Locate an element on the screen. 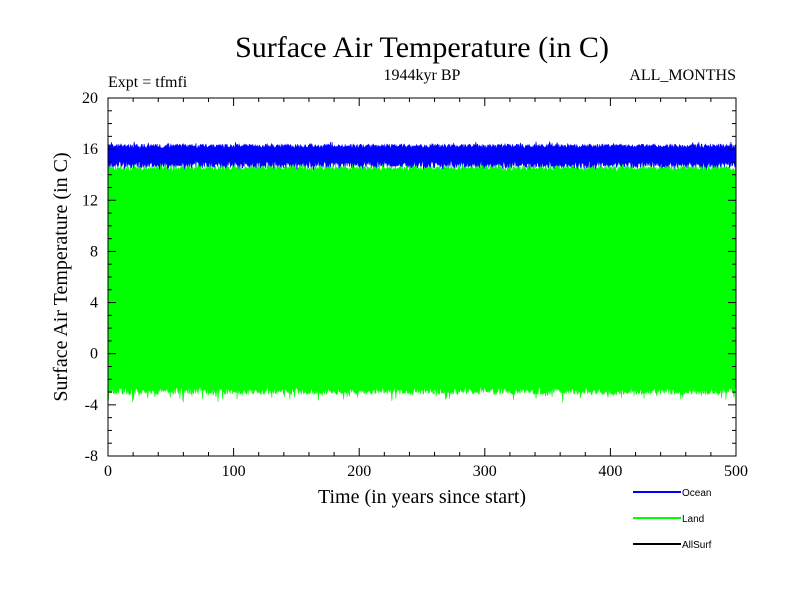  legend-label-allsurf: AllSurf is located at coordinates (697, 545).